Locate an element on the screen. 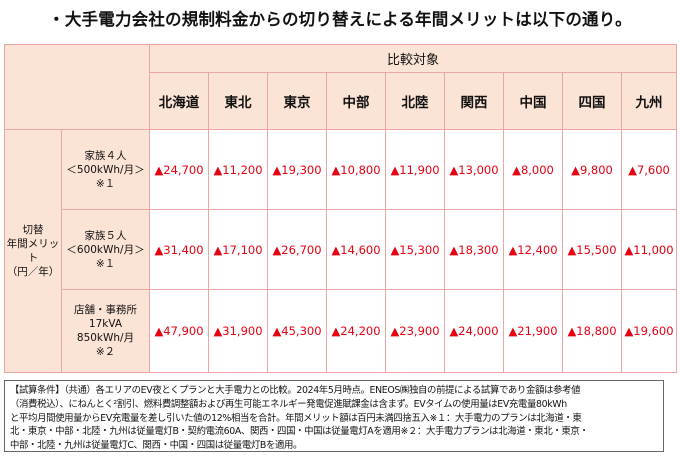  merit-value-cell: ▲11,900 is located at coordinates (415, 169).